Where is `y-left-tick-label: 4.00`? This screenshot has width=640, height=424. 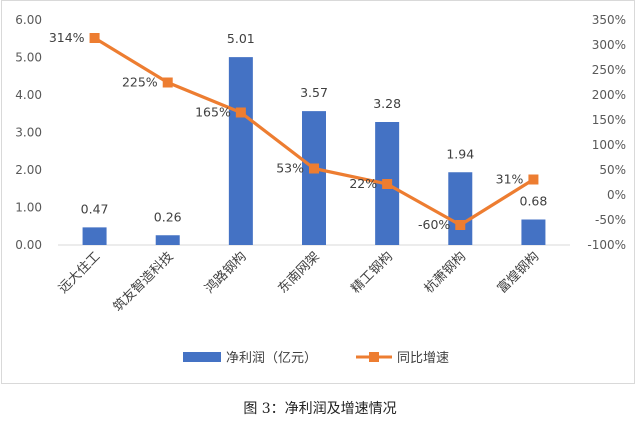
y-left-tick-label: 4.00 is located at coordinates (28, 95).